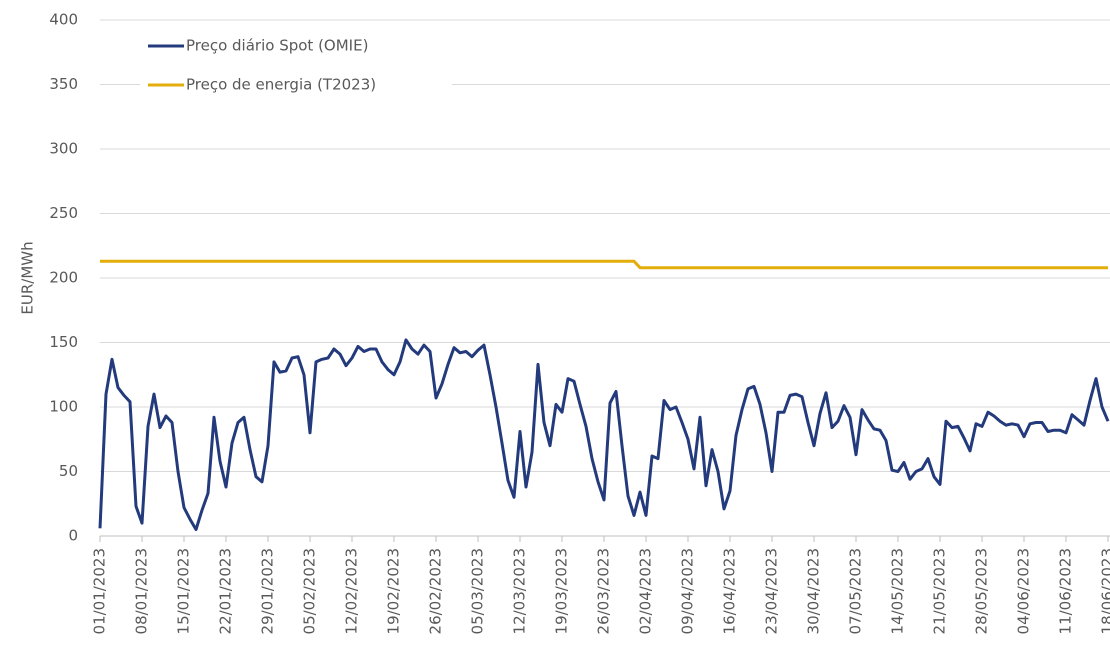 This screenshot has width=1110, height=656. Describe the element at coordinates (310, 591) in the screenshot. I see `x-tick-label: 05/02/2023` at that location.